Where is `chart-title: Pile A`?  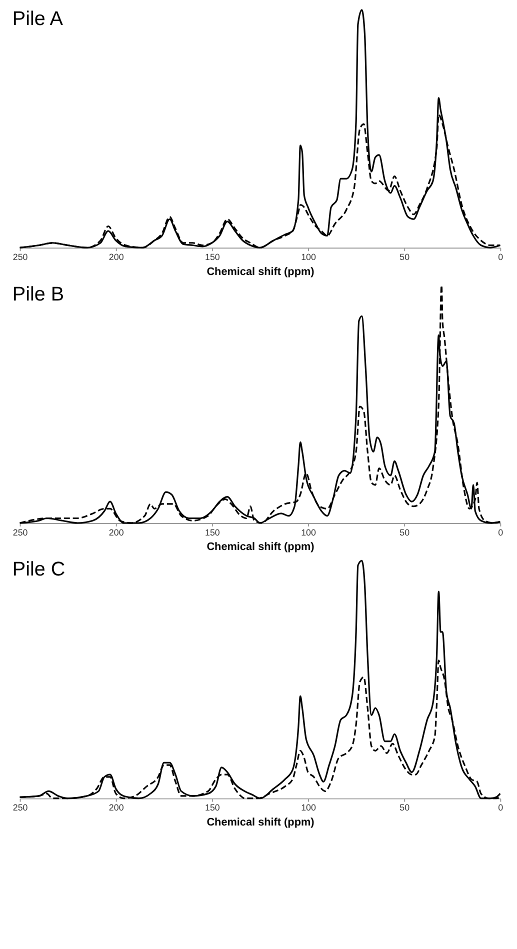 chart-title: Pile A is located at coordinates (38, 19).